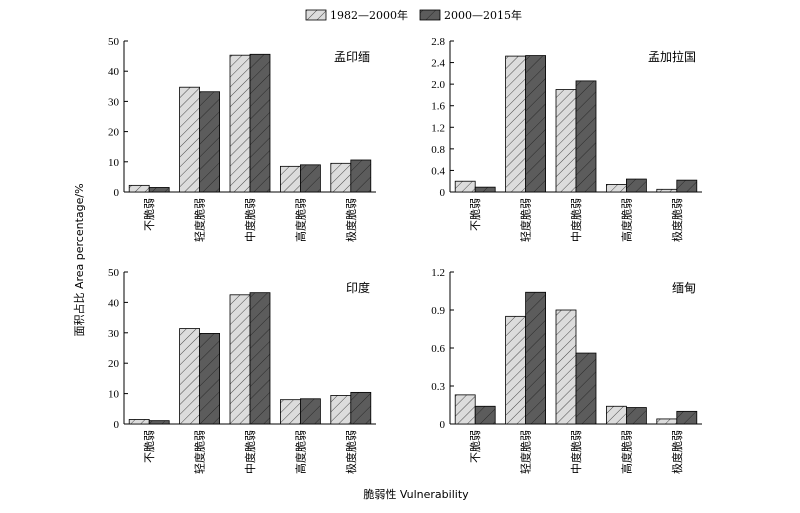  Describe the element at coordinates (438, 150) in the screenshot. I see `y-tick-label: 0.8` at that location.